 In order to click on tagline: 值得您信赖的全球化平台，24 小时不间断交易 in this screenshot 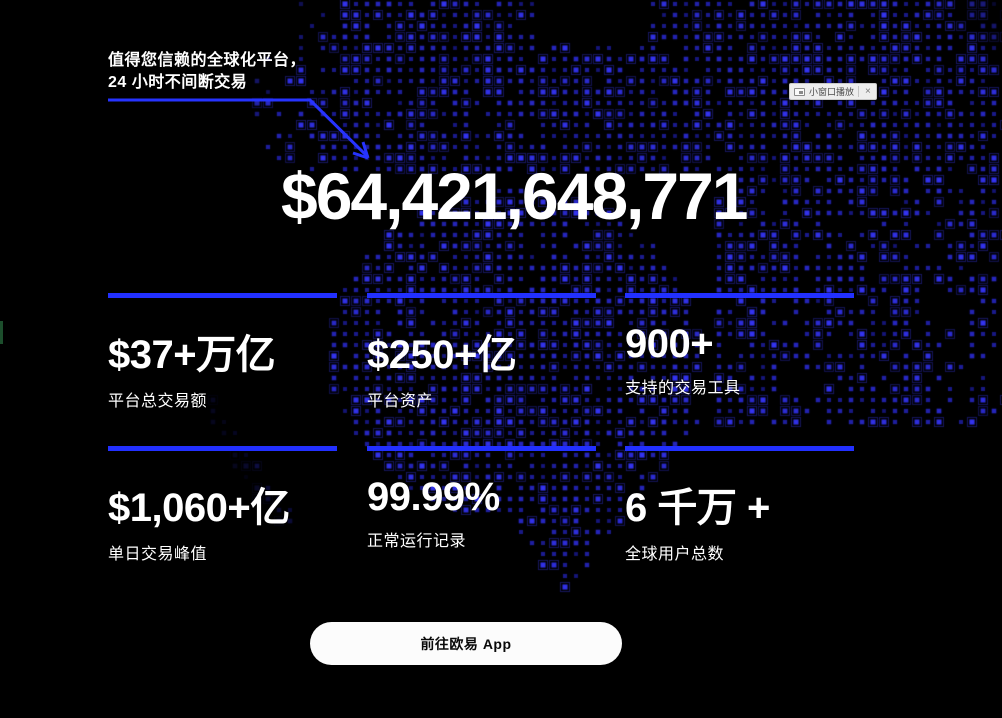, I will do `click(207, 71)`.